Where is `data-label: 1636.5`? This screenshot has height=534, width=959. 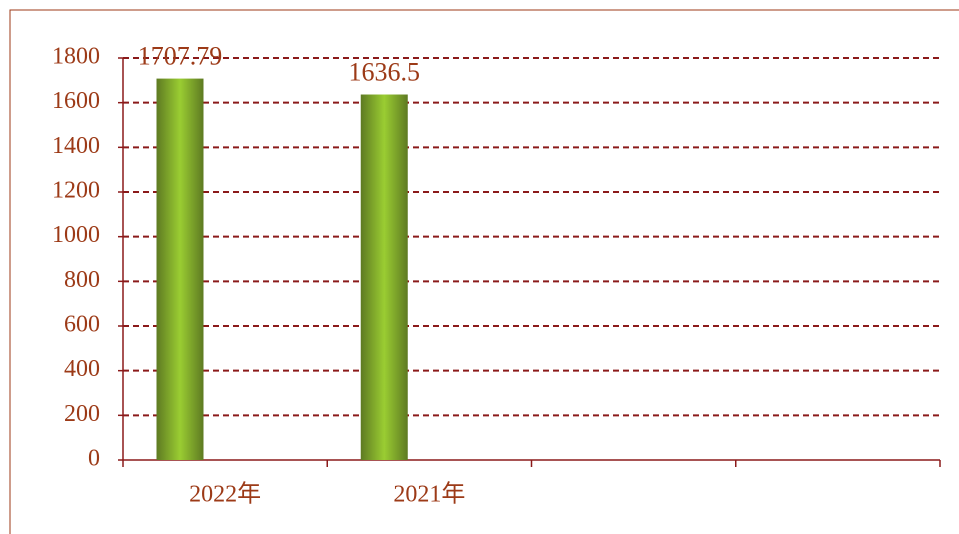 data-label: 1636.5 is located at coordinates (385, 71).